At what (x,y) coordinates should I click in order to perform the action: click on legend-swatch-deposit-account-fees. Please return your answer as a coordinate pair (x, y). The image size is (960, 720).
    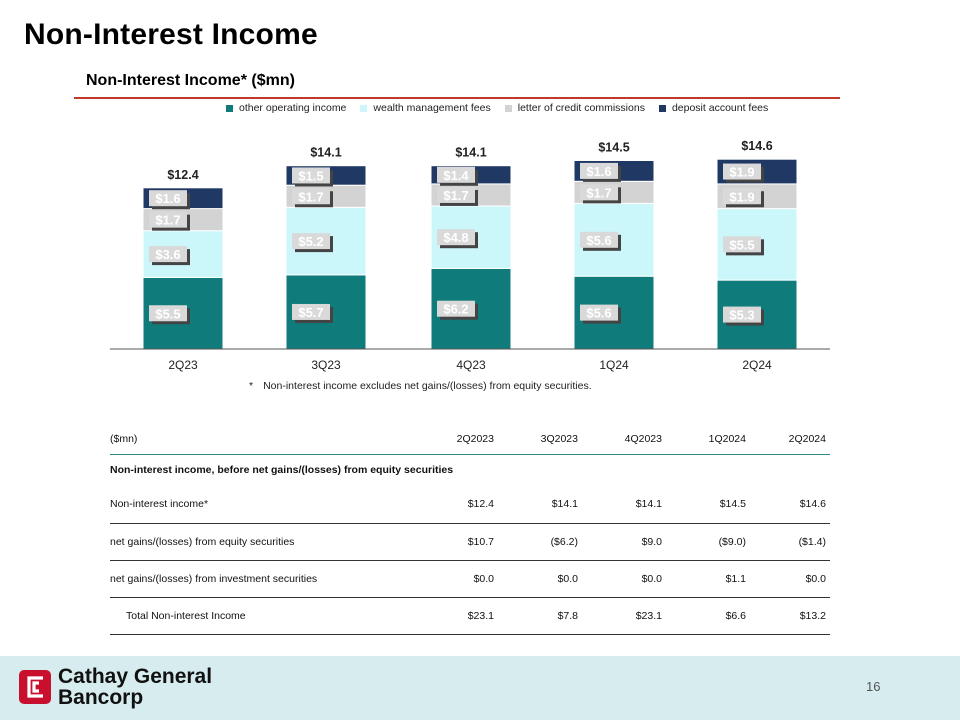
    Looking at the image, I should click on (662, 108).